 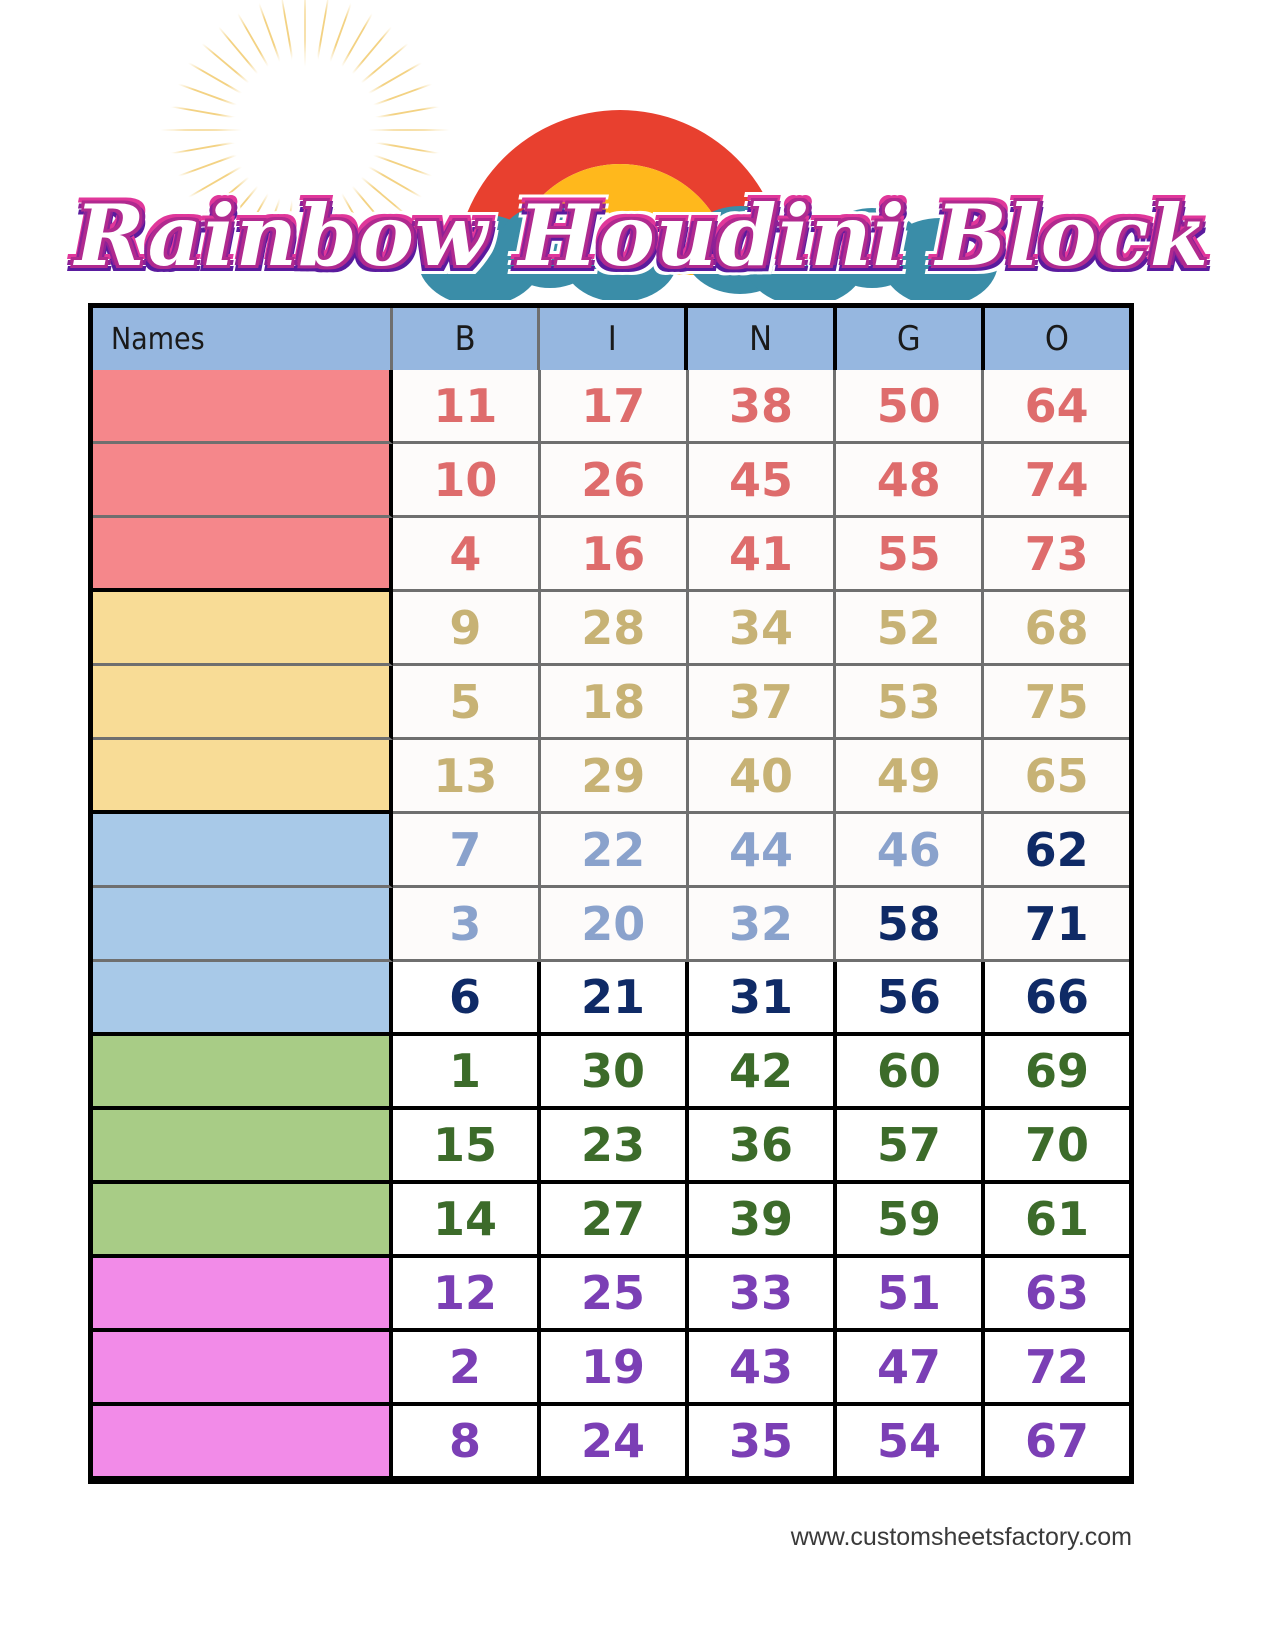 I want to click on bingo-number-cell: 39, so click(x=763, y=1221).